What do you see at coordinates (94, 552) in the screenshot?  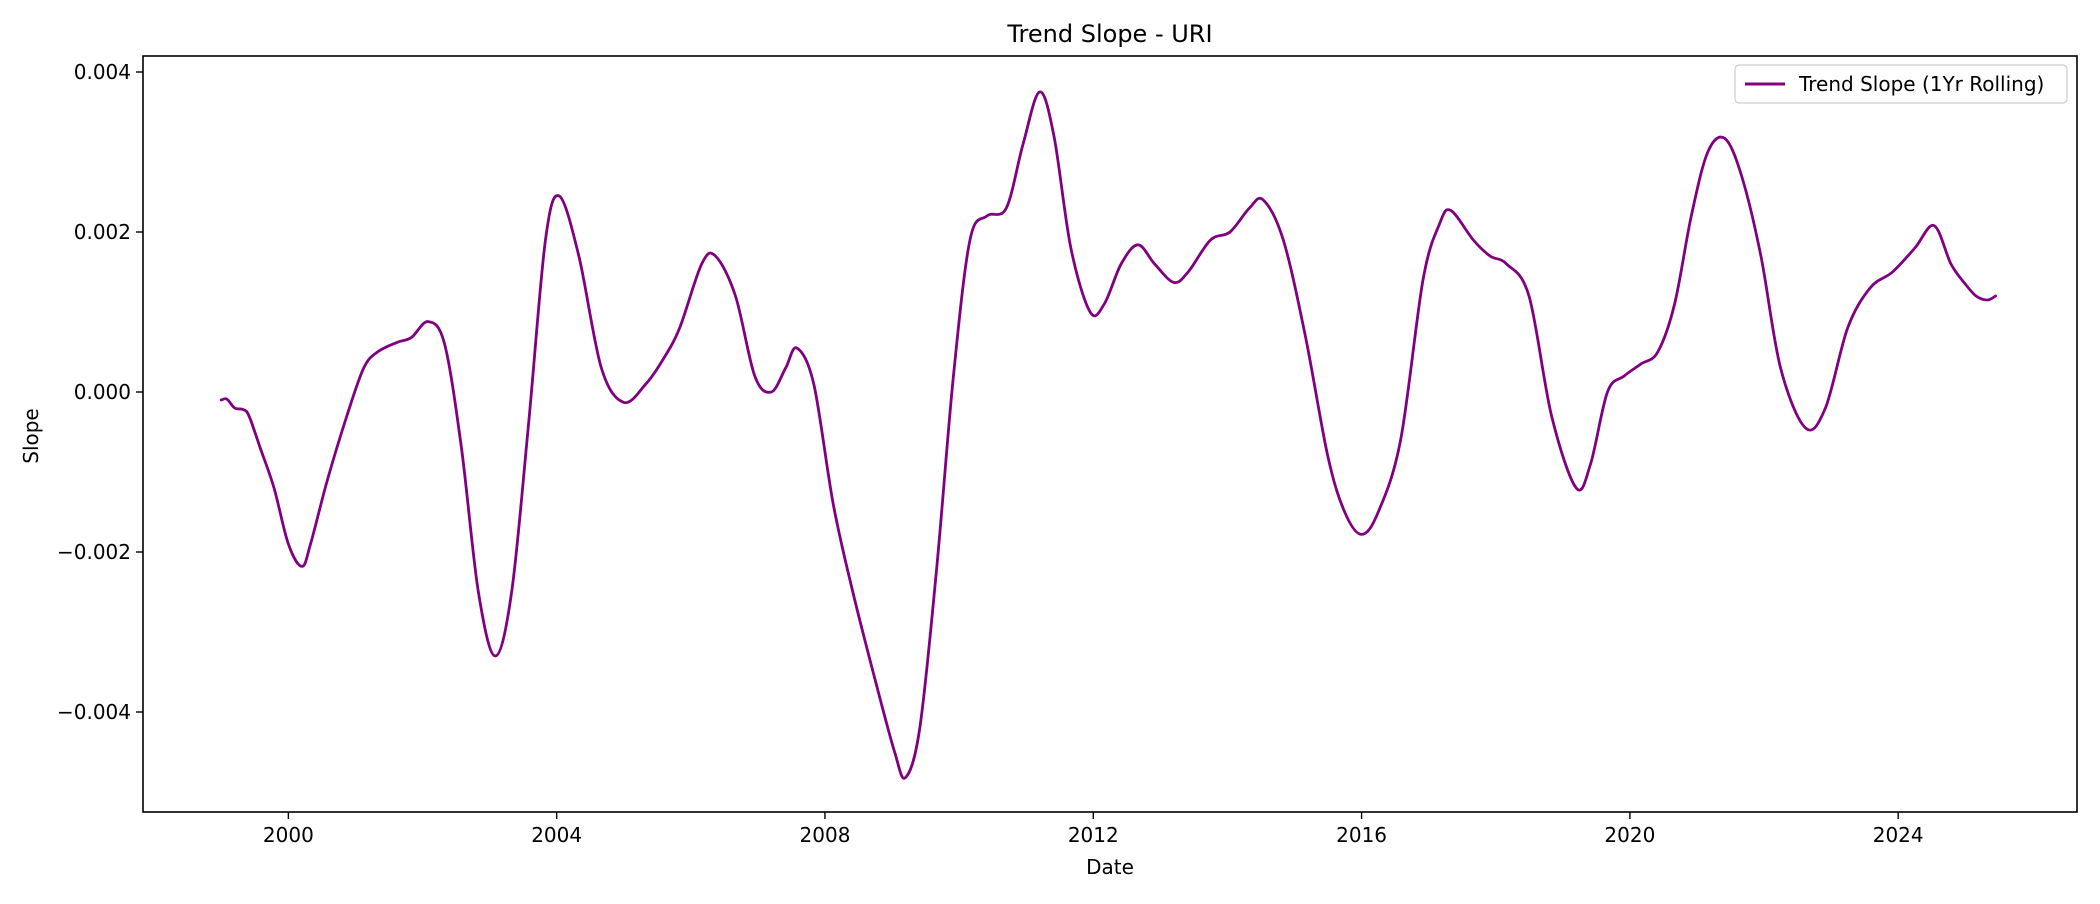 I see `y-tick-label: −0.002` at bounding box center [94, 552].